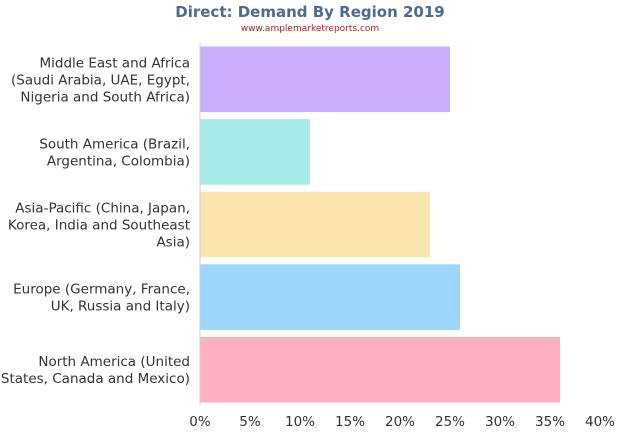  What do you see at coordinates (102, 209) in the screenshot?
I see `category-label-line: Asia-Pacific (China, Japan,` at bounding box center [102, 209].